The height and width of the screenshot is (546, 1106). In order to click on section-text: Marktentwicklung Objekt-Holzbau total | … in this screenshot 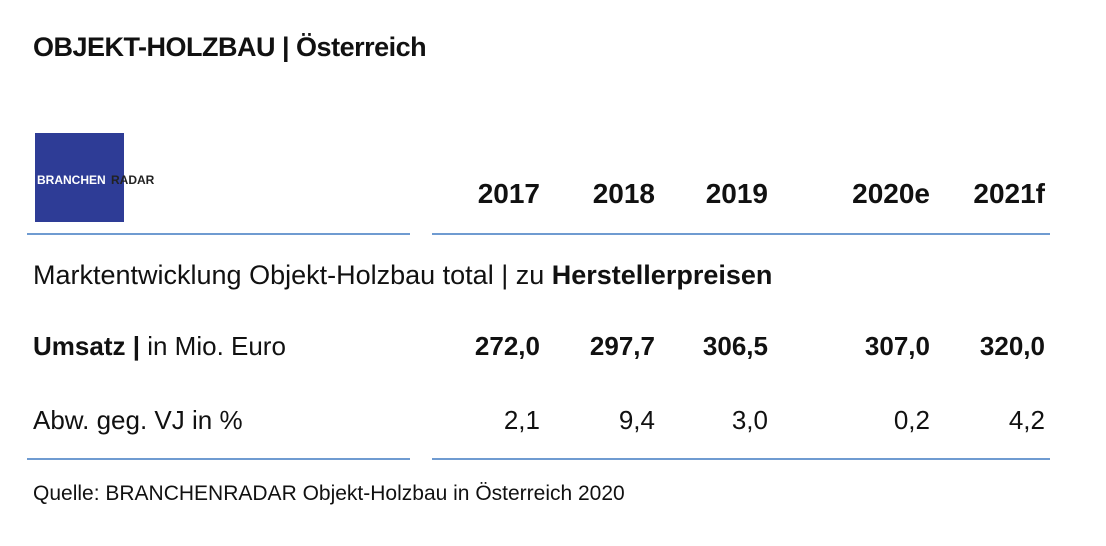, I will do `click(292, 275)`.